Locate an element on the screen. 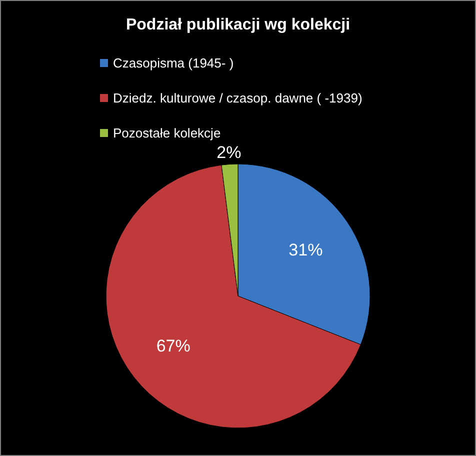 The width and height of the screenshot is (476, 456). chart-title: Podział publikacji wg kolekcji is located at coordinates (238, 25).